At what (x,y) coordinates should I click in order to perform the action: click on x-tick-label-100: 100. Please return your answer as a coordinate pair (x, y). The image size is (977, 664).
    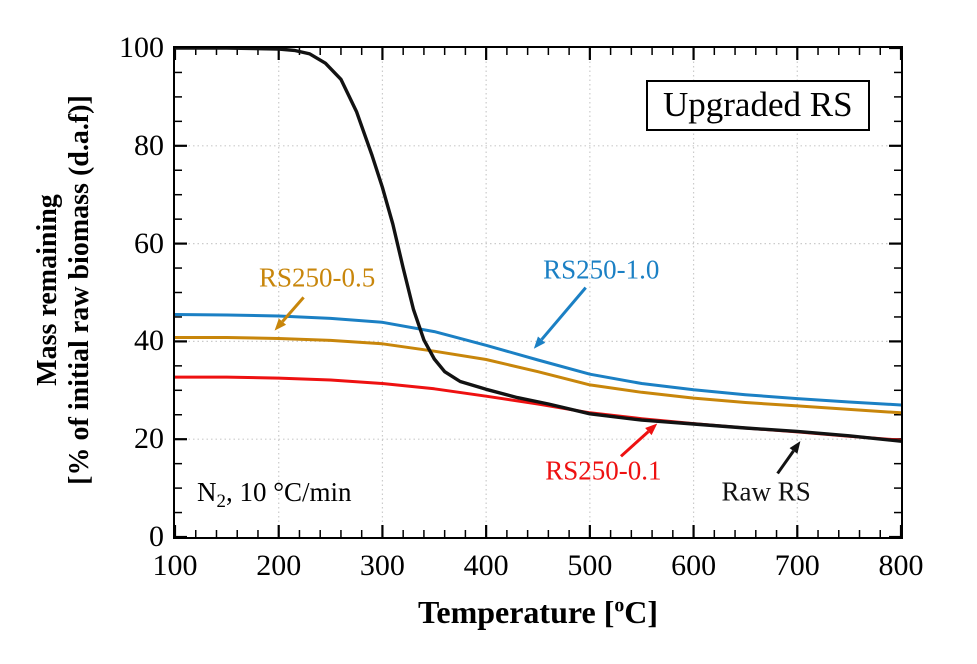
    Looking at the image, I should click on (175, 565).